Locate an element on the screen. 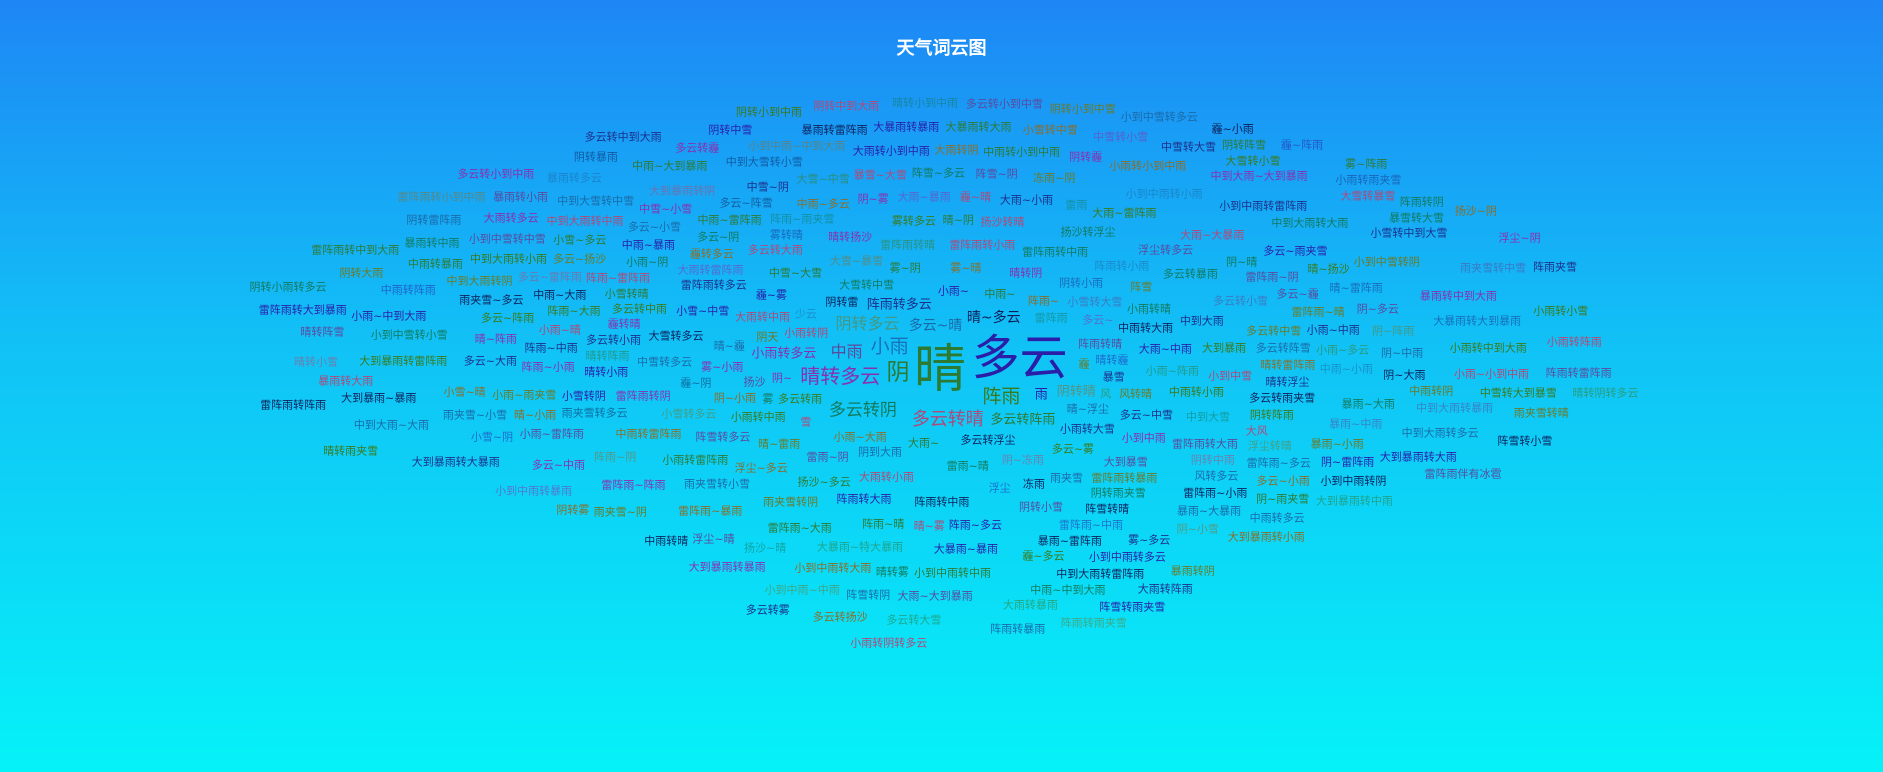  word-cloud-term: 雷阵雨 is located at coordinates (1051, 318).